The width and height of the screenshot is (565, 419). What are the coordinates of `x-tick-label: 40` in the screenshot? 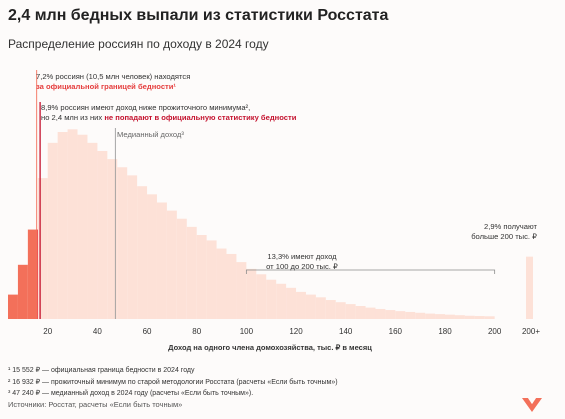 It's located at (97, 331).